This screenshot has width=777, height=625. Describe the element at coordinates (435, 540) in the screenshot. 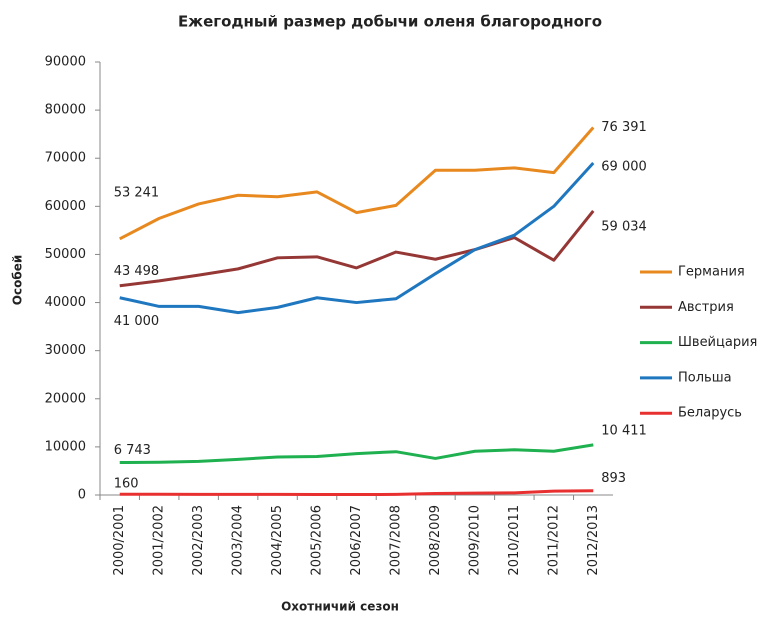

I see `x-tick-label: 2008/2009` at that location.